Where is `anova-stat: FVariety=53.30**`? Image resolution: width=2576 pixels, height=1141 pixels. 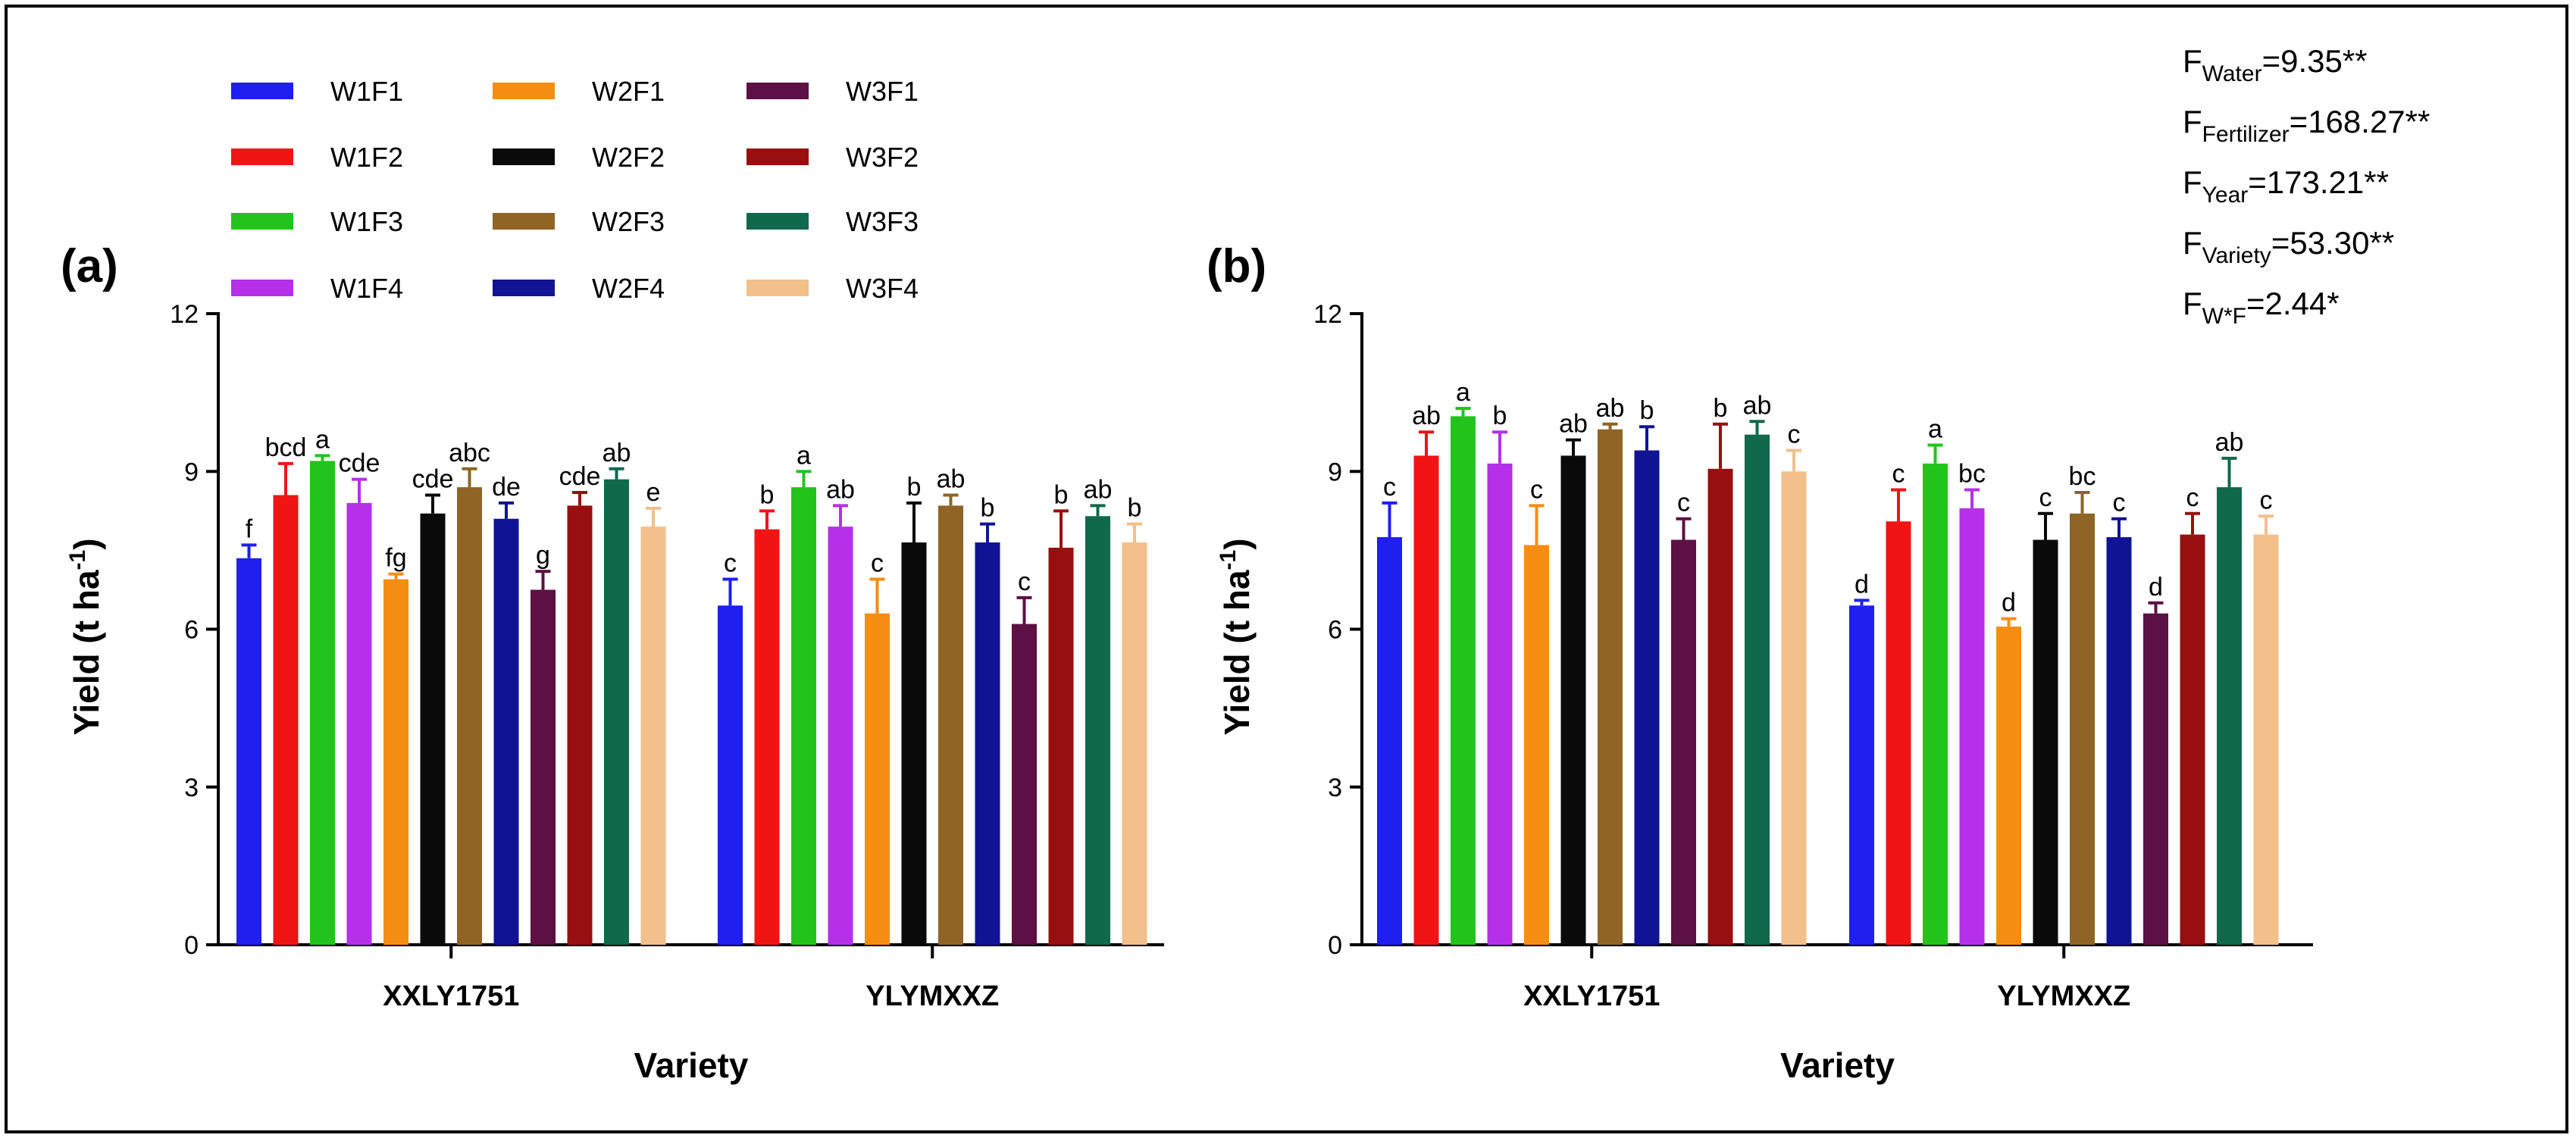
anova-stat: FVariety=53.30** is located at coordinates (2288, 246).